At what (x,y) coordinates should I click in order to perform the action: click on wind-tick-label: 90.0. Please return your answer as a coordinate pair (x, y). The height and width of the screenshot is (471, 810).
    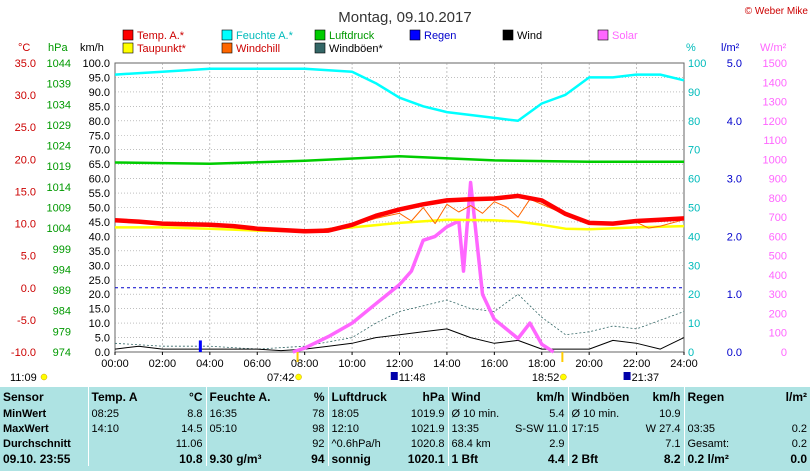
    Looking at the image, I should click on (99, 93).